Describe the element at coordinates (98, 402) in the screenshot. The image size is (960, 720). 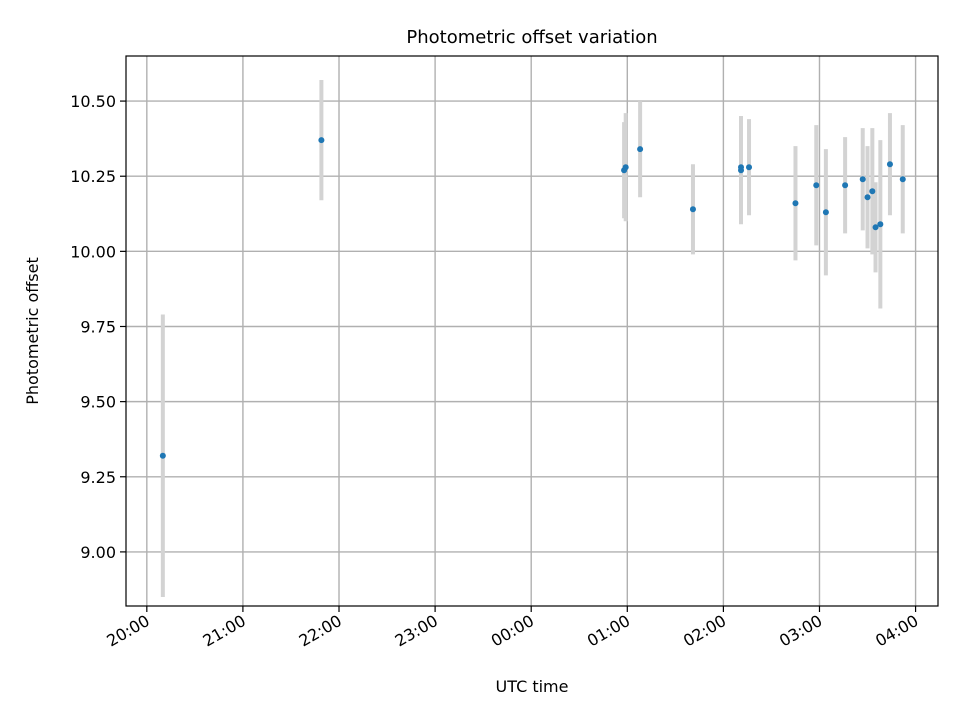
I see `y-tick-label: 9.50` at that location.